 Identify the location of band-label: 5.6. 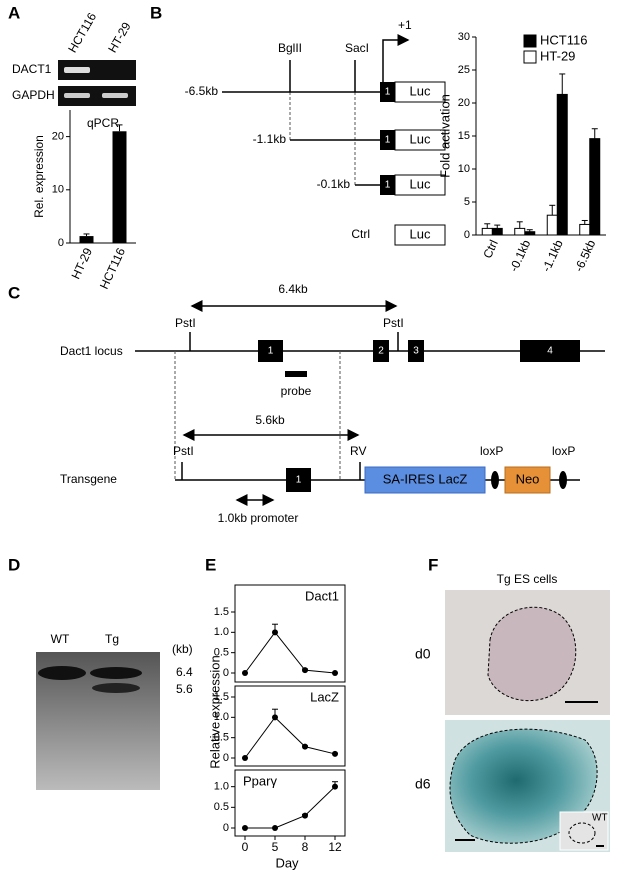
(184, 689).